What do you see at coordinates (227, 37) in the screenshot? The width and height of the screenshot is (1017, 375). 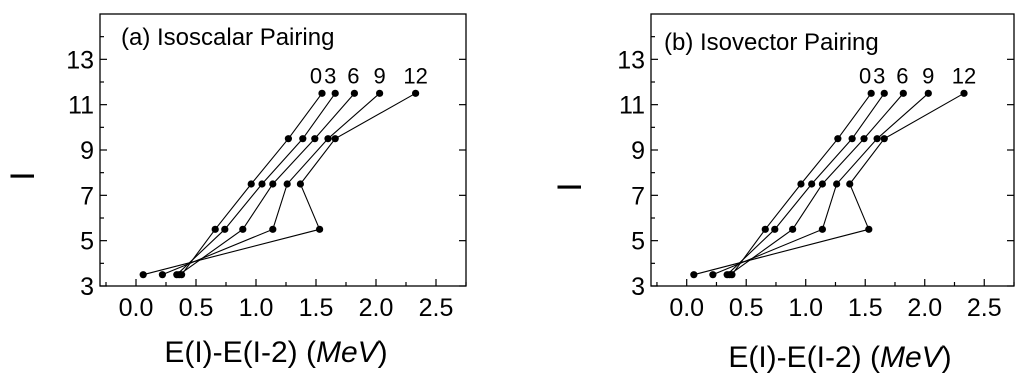 I see `panel-title: (a) Isoscalar Pairing` at bounding box center [227, 37].